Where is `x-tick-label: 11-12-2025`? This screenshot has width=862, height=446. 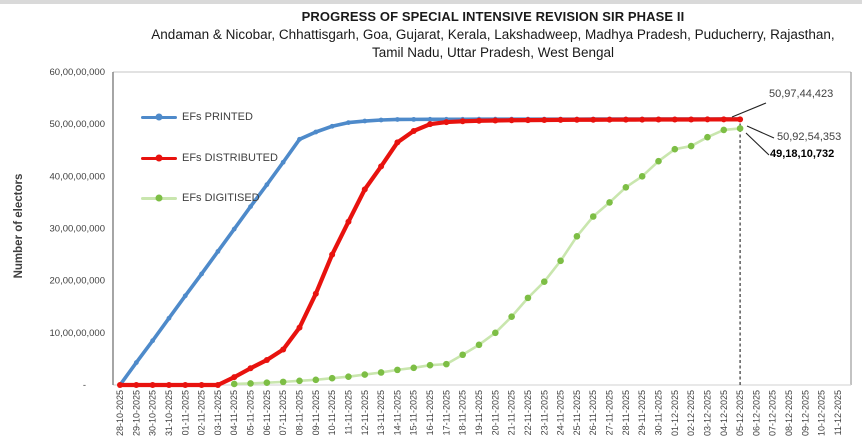
x-tick-label: 11-12-2025 is located at coordinates (838, 412).